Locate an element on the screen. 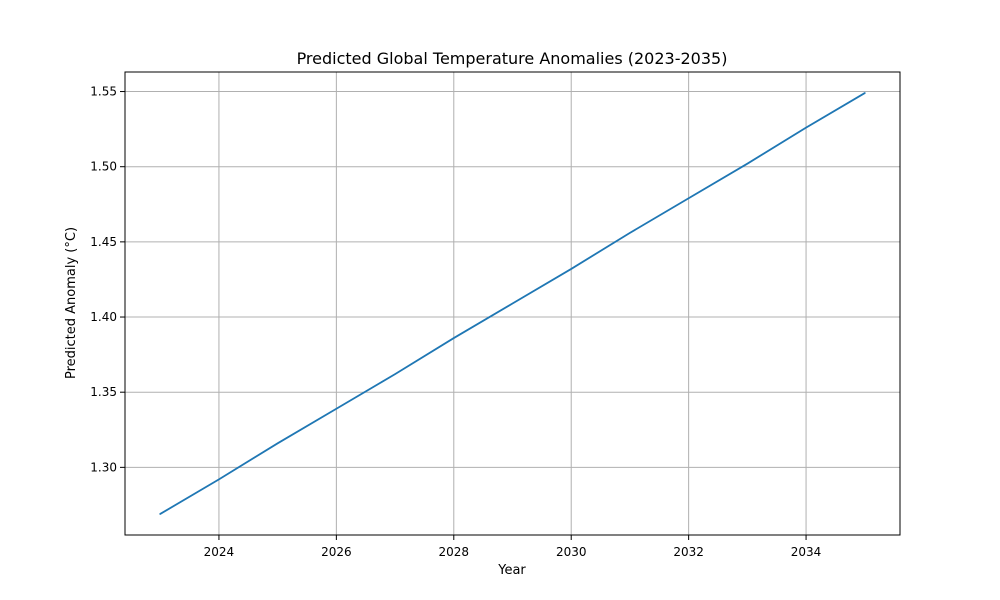 The image size is (1000, 600). x-tick-label: 2028 is located at coordinates (454, 552).